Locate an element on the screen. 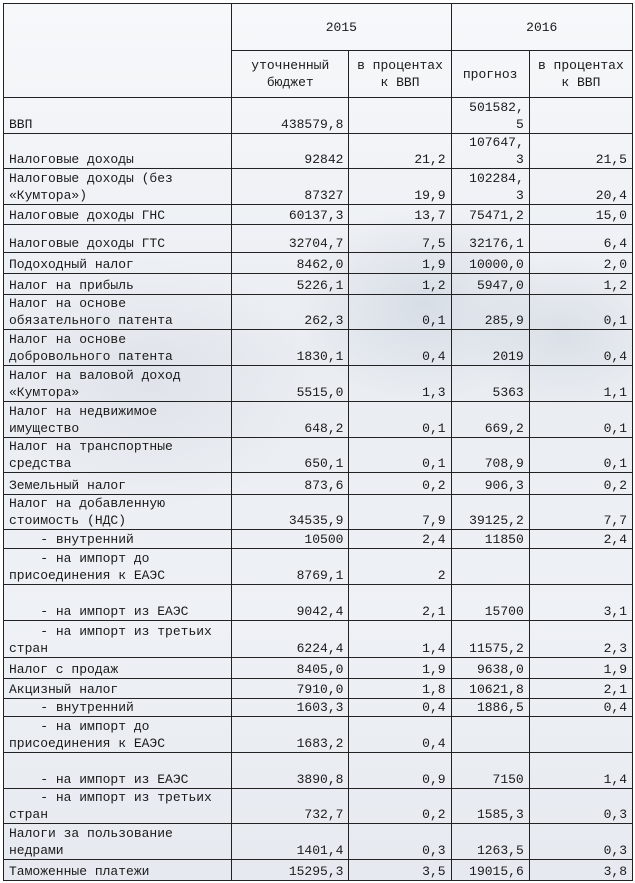 This screenshot has height=883, width=635. pct-gdp-2016-cell: 0,3 is located at coordinates (581, 841).